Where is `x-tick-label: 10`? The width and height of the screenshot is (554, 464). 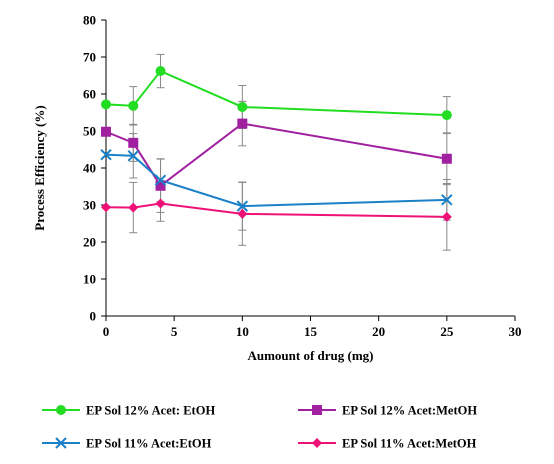 x-tick-label: 10 is located at coordinates (242, 331).